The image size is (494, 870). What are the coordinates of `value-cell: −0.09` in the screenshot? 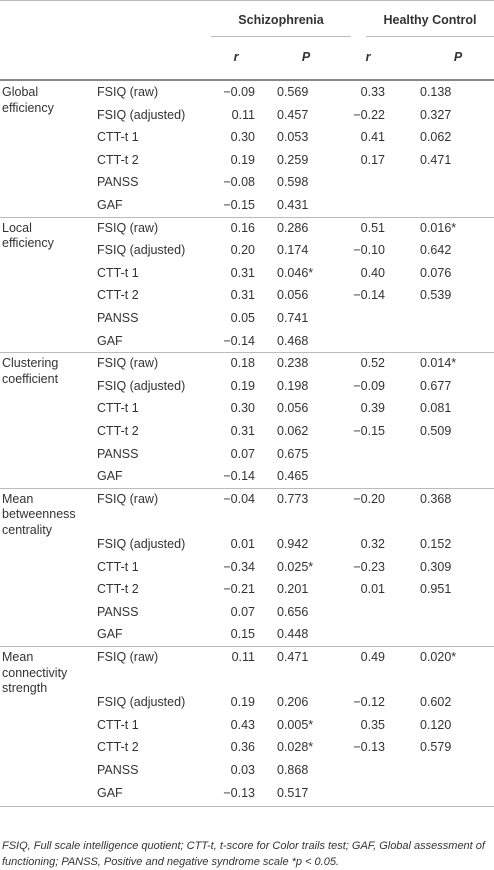 It's located at (239, 92).